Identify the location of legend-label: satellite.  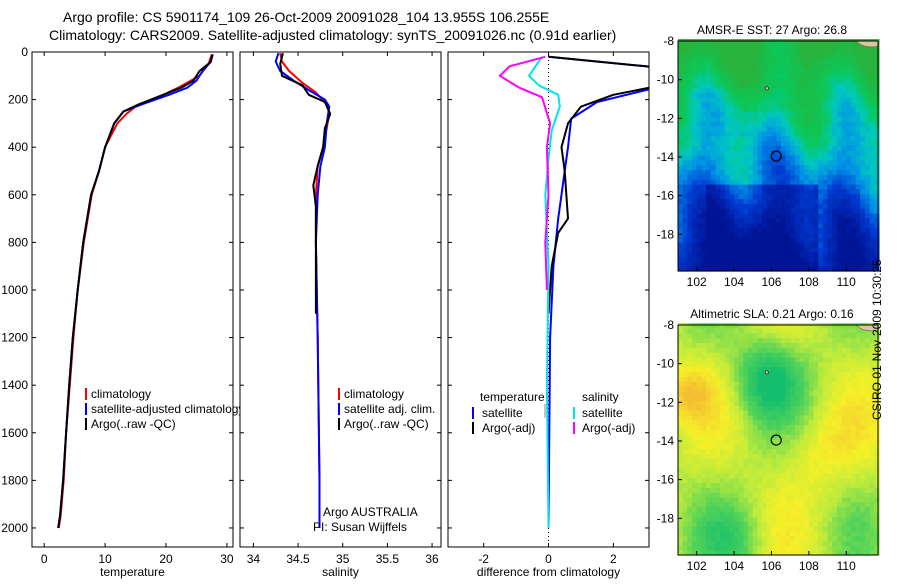
(502, 413).